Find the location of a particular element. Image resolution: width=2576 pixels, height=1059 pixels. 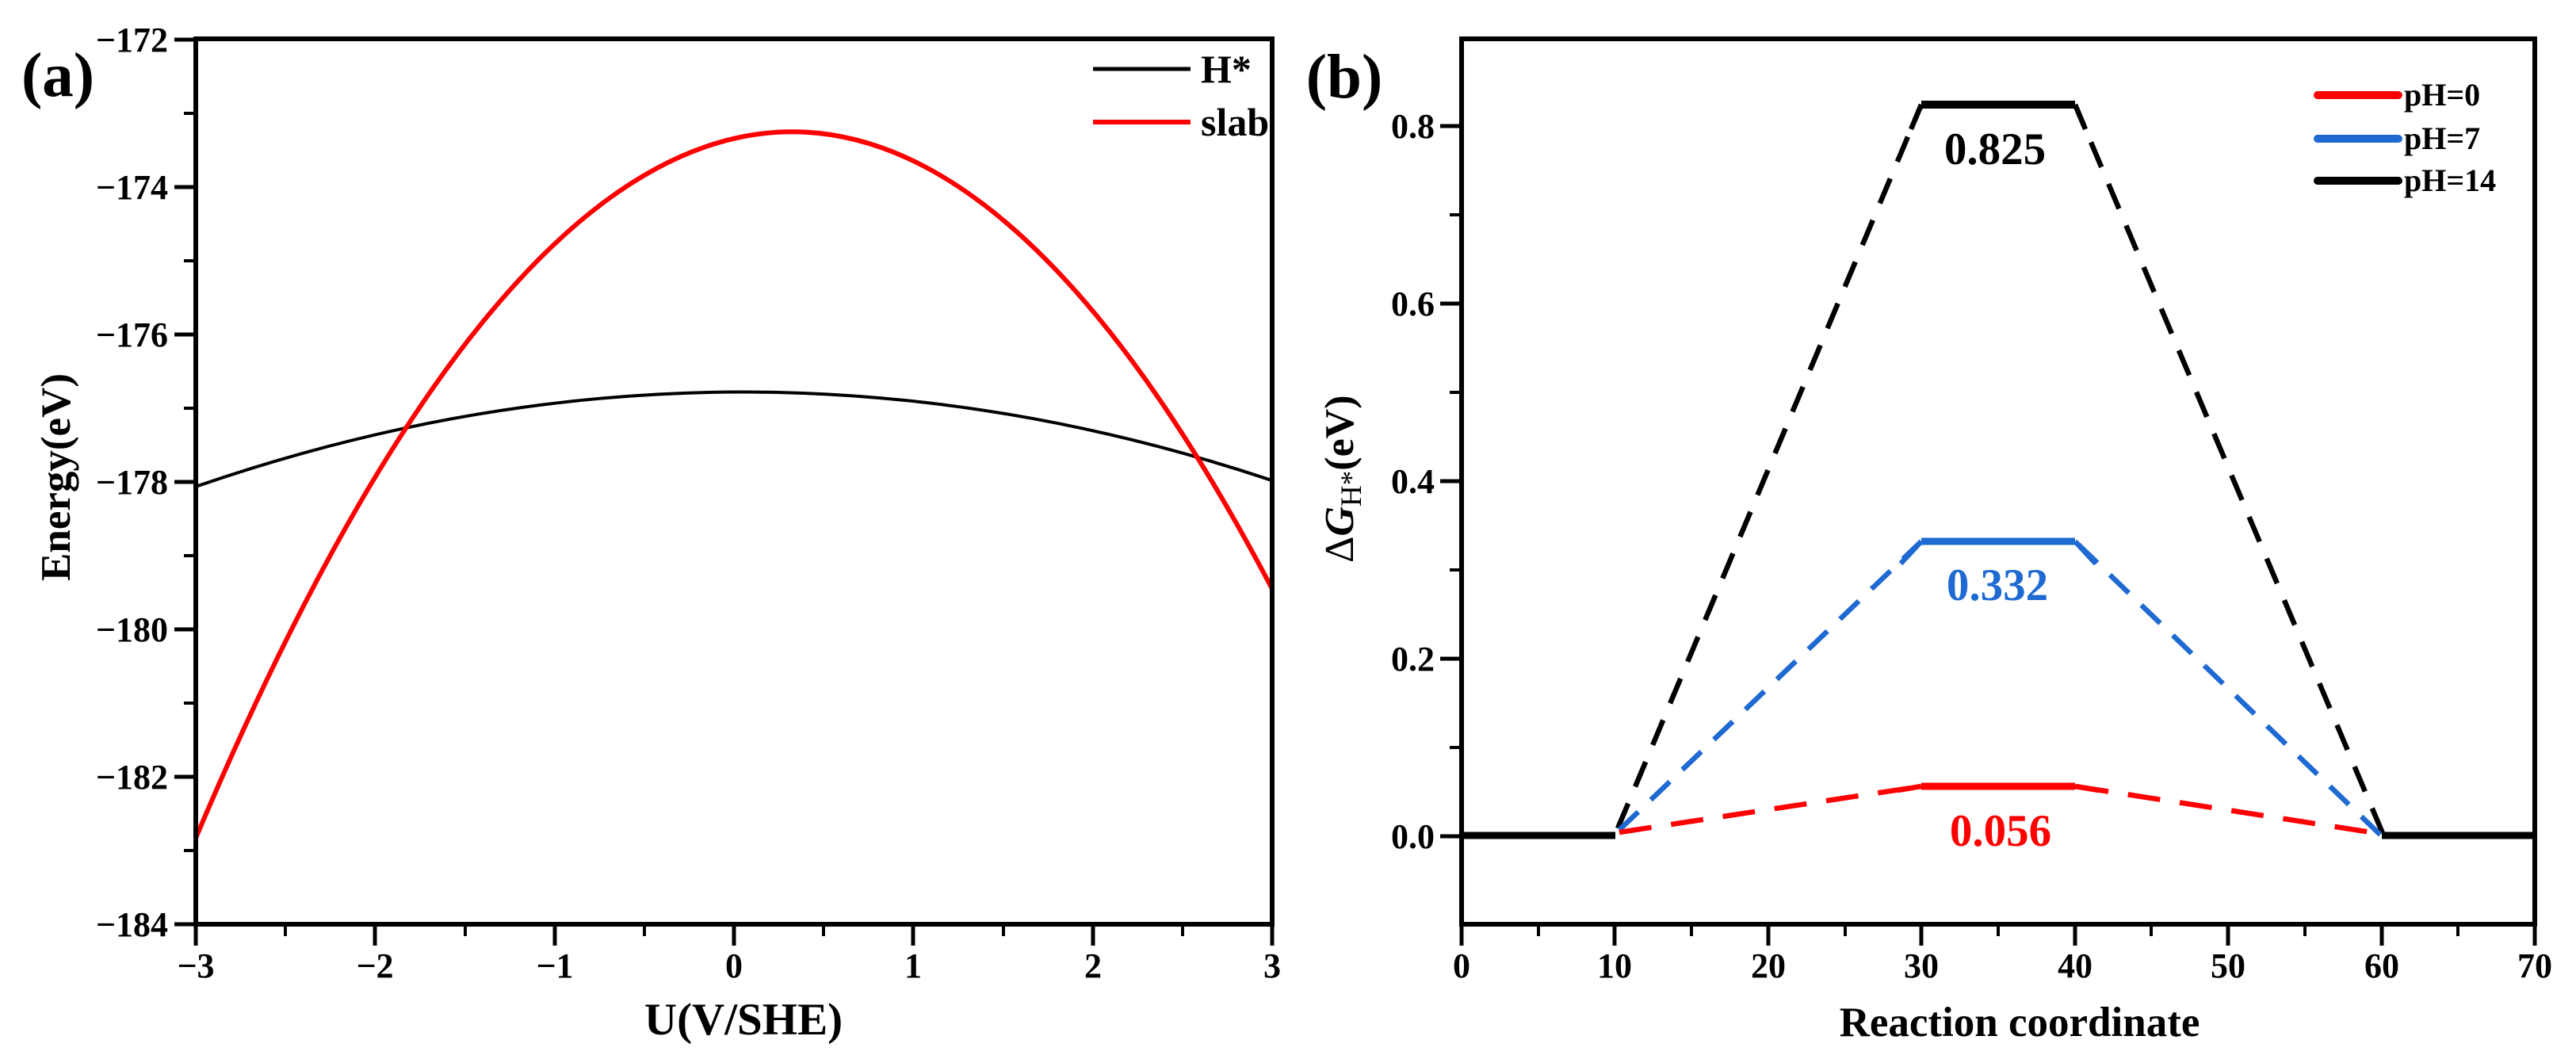

svg-text: −3 is located at coordinates (195, 965).